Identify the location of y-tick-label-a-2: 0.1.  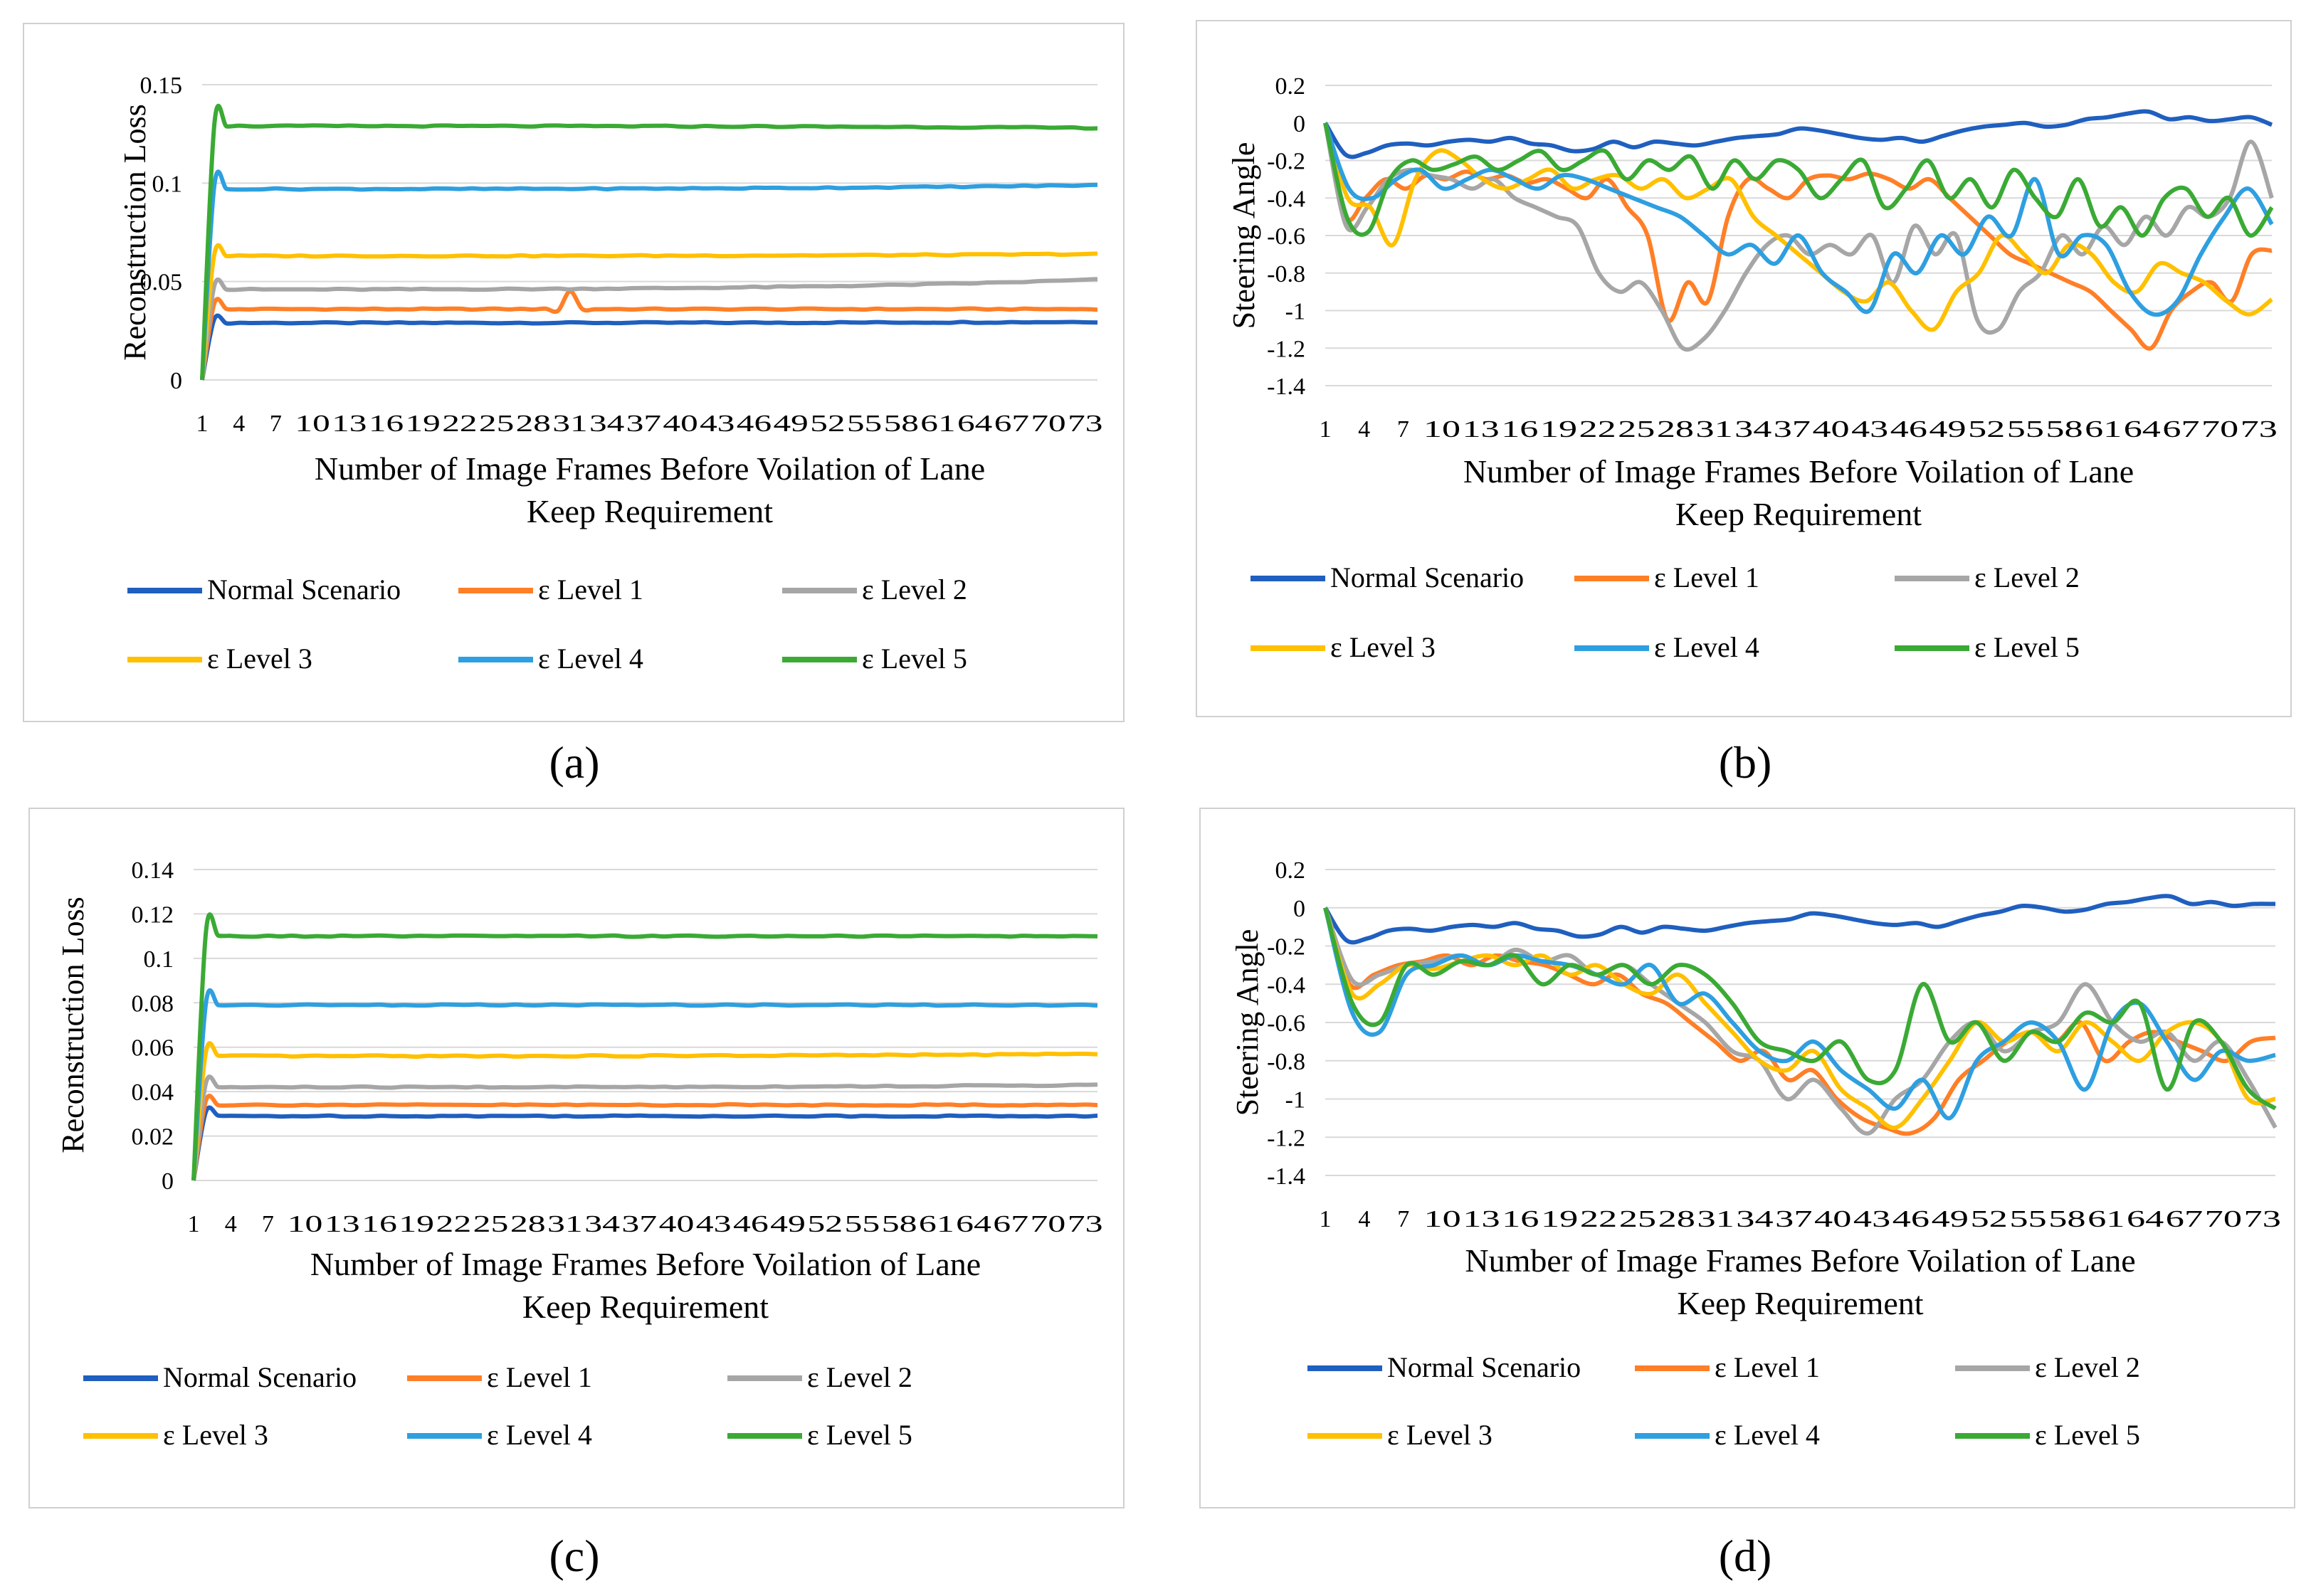
(167, 184).